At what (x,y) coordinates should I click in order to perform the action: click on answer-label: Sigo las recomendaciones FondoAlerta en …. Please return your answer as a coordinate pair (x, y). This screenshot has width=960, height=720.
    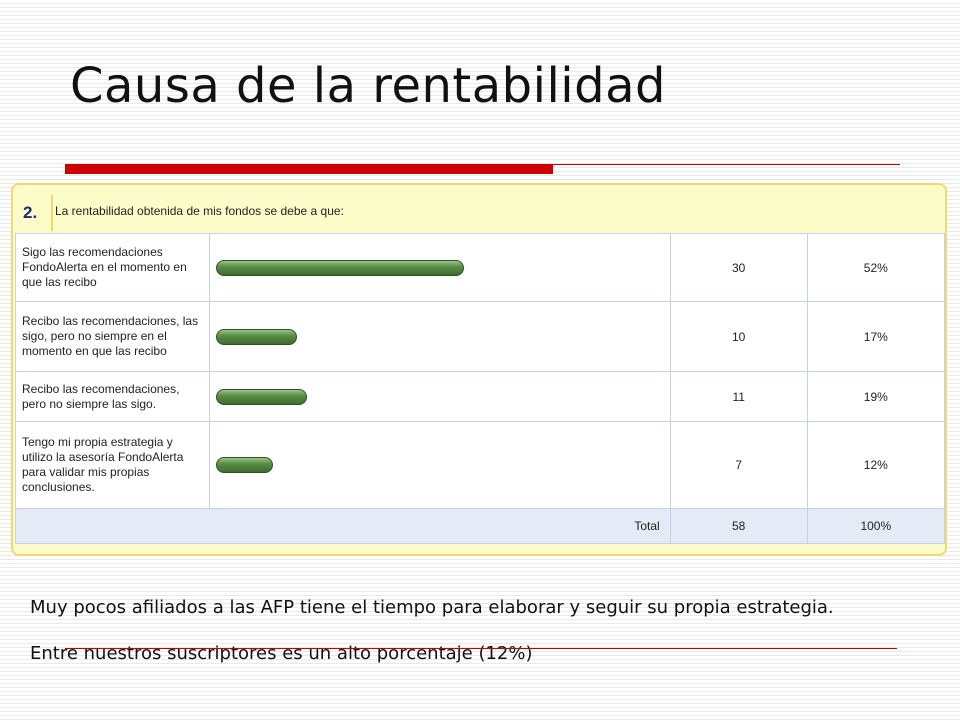
    Looking at the image, I should click on (112, 267).